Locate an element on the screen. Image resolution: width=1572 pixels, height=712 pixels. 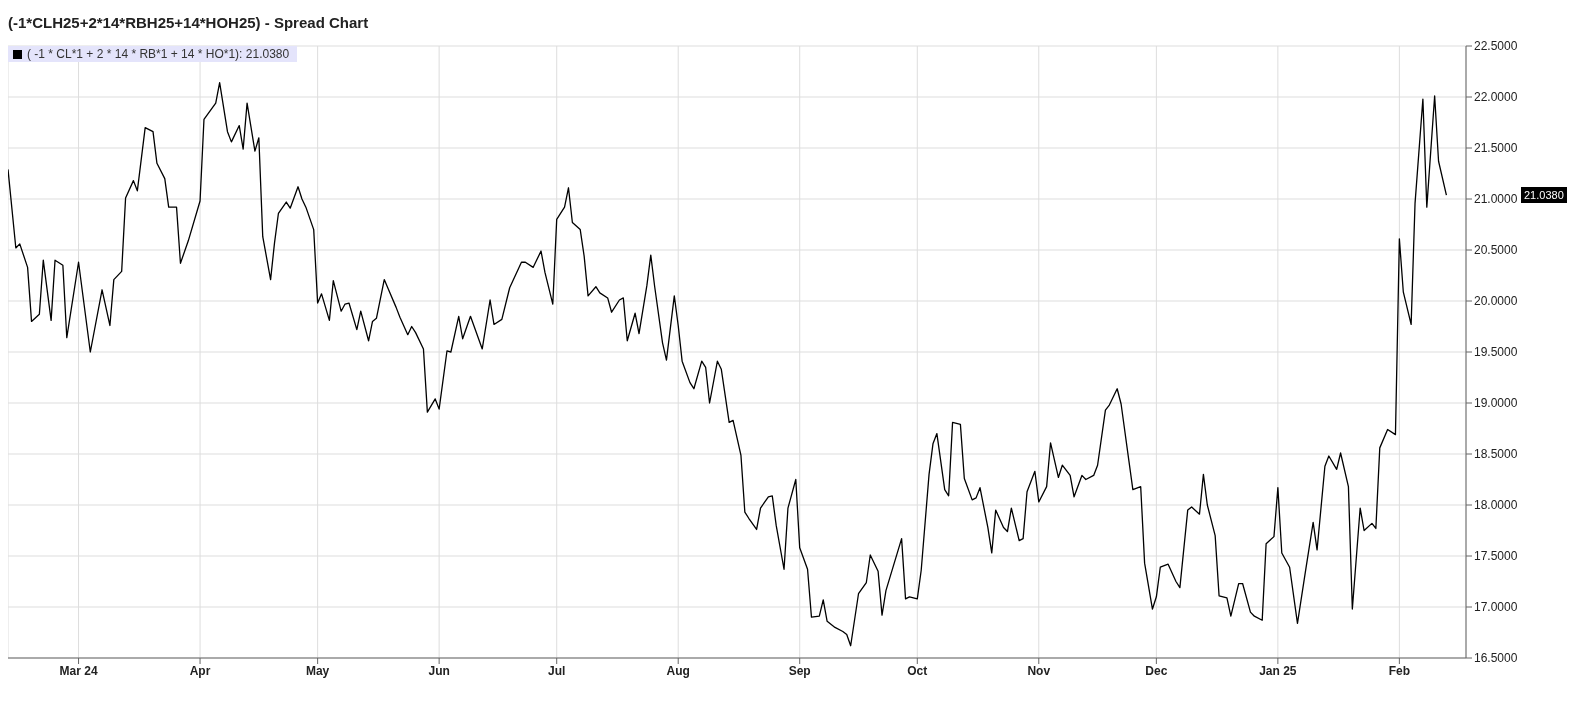
x-tick-label: Jul is located at coordinates (557, 670).